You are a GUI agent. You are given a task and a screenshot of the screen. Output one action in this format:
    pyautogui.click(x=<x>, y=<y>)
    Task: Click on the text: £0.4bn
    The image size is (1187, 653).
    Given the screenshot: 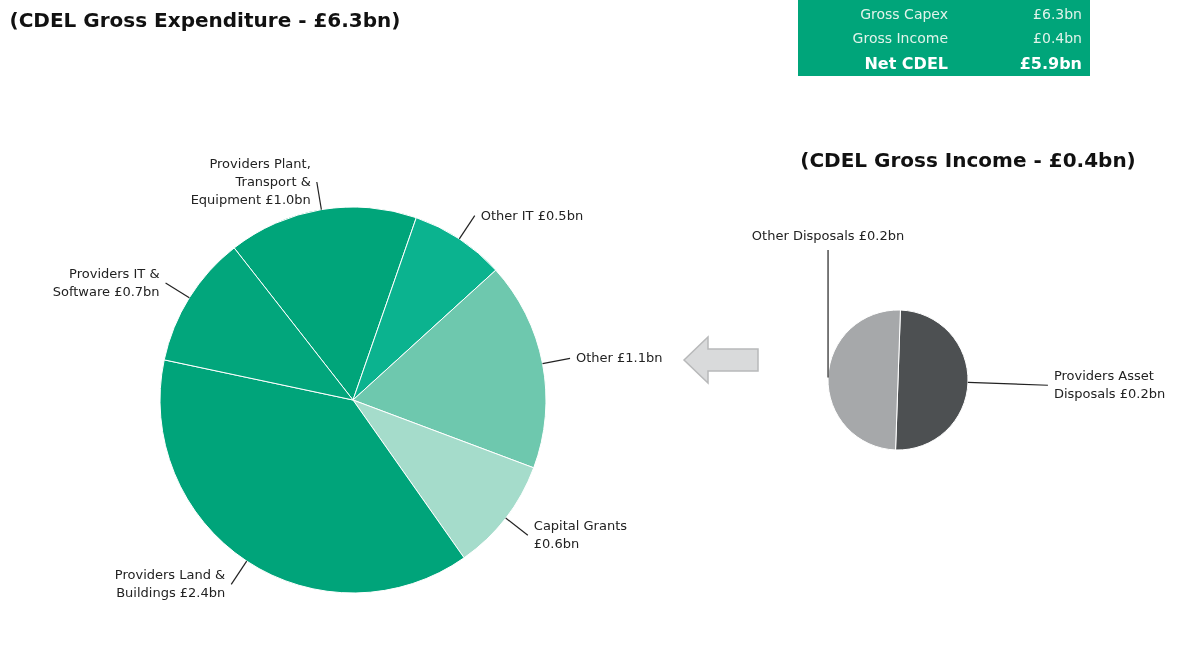 What is the action you would take?
    pyautogui.click(x=1057, y=38)
    